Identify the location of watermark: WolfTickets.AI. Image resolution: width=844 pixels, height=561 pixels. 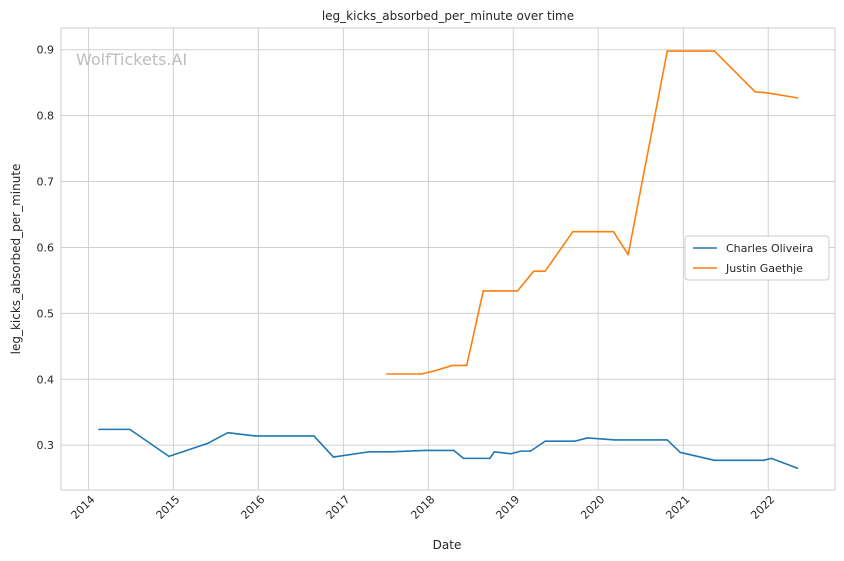
(131, 59).